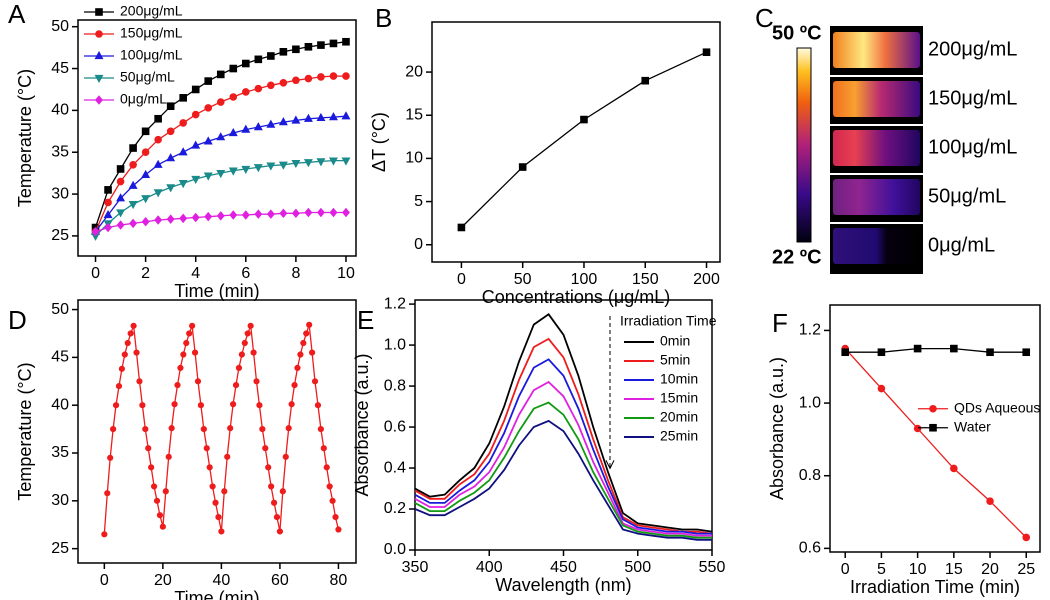 This screenshot has height=600, width=1050. Describe the element at coordinates (245, 273) in the screenshot. I see `x-tick-label: 6` at that location.